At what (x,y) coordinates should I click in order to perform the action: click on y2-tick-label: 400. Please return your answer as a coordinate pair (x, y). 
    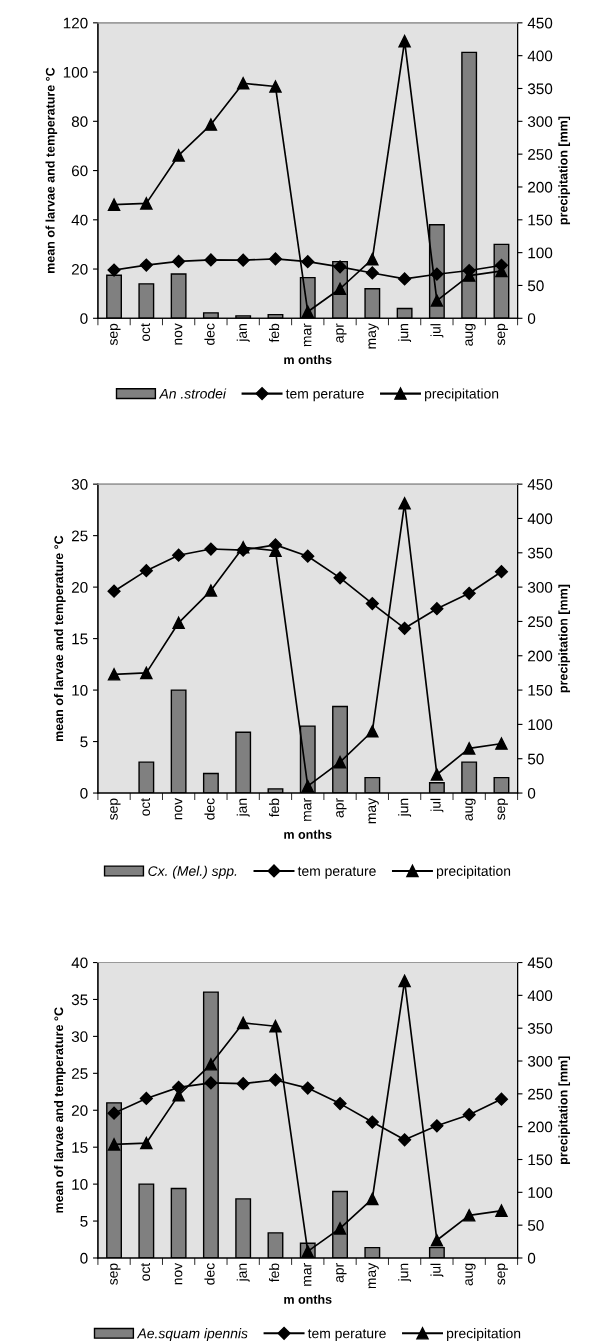
    Looking at the image, I should click on (540, 519).